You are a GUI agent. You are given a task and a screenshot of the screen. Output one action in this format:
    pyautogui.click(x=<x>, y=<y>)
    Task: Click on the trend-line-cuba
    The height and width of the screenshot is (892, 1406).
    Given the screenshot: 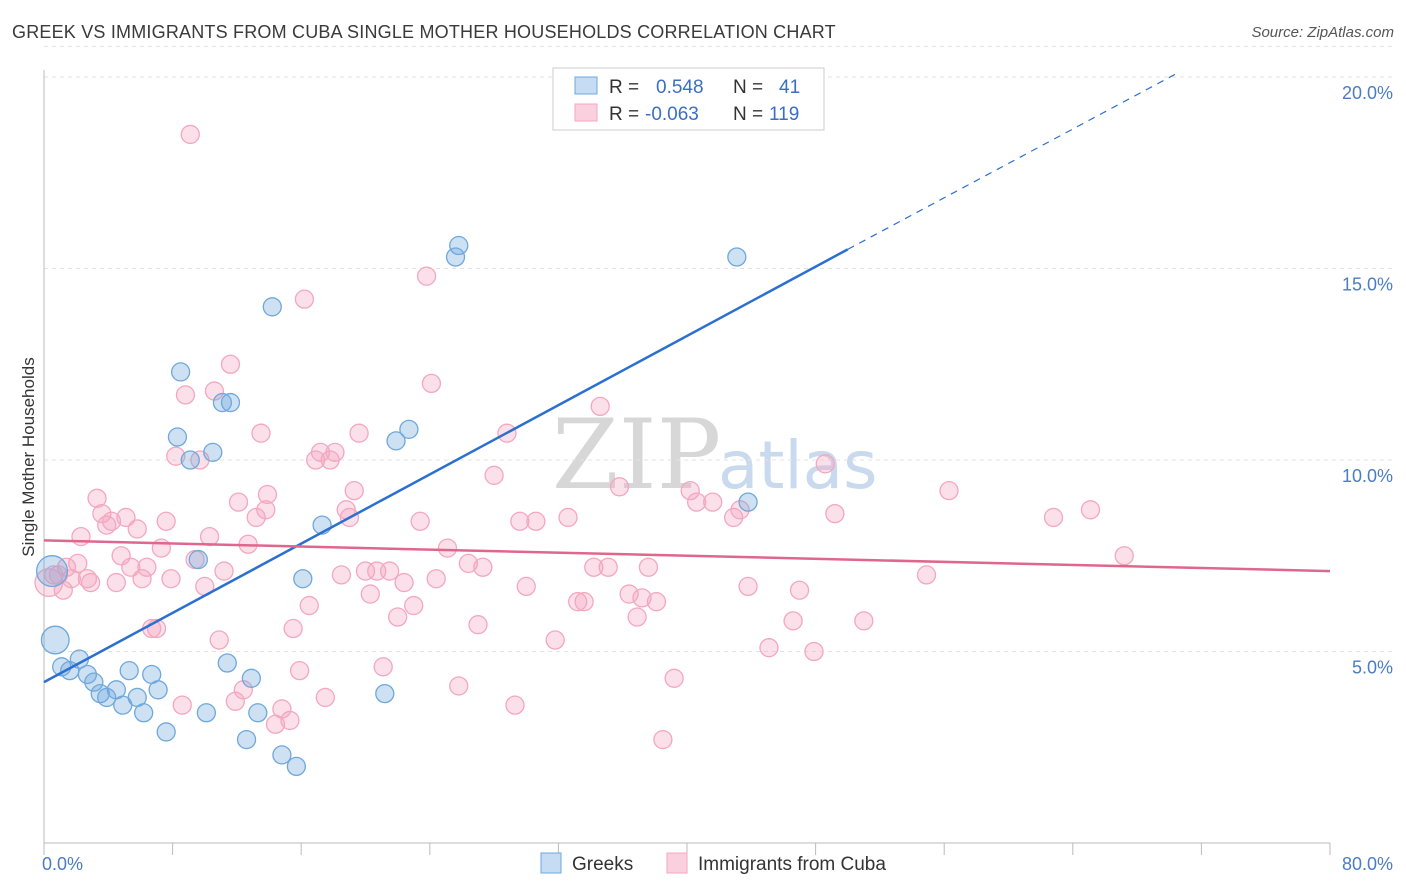 What is the action you would take?
    pyautogui.click(x=687, y=556)
    